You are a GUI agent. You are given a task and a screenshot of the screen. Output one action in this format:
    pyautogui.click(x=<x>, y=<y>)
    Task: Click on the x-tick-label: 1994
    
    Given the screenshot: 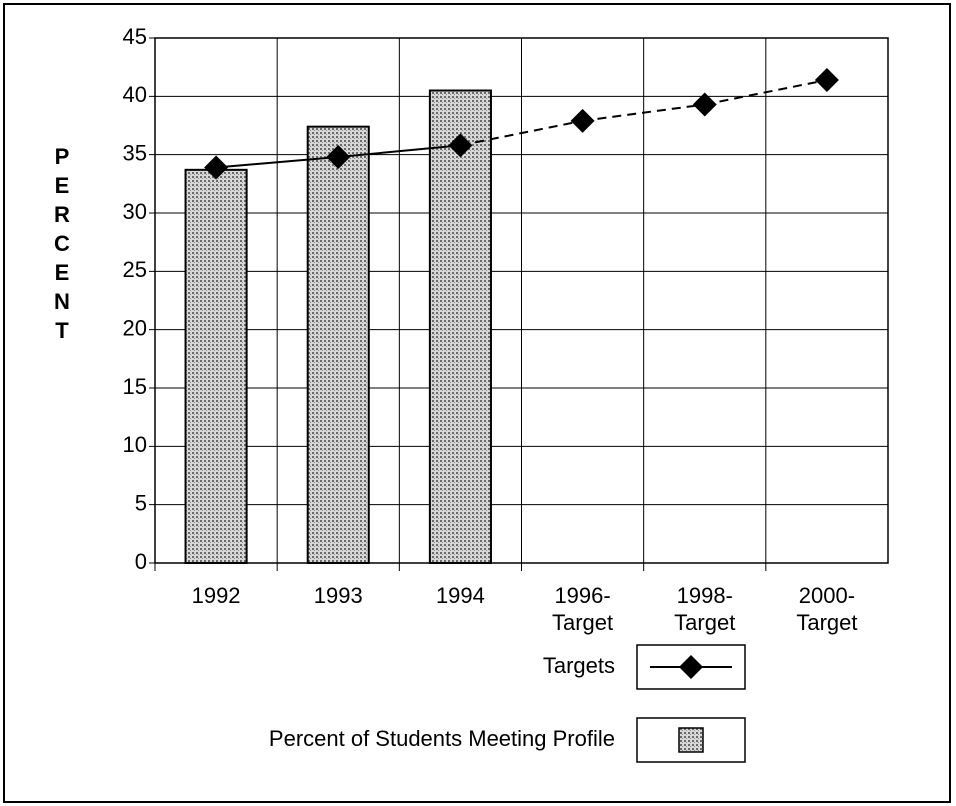 What is the action you would take?
    pyautogui.click(x=460, y=595)
    